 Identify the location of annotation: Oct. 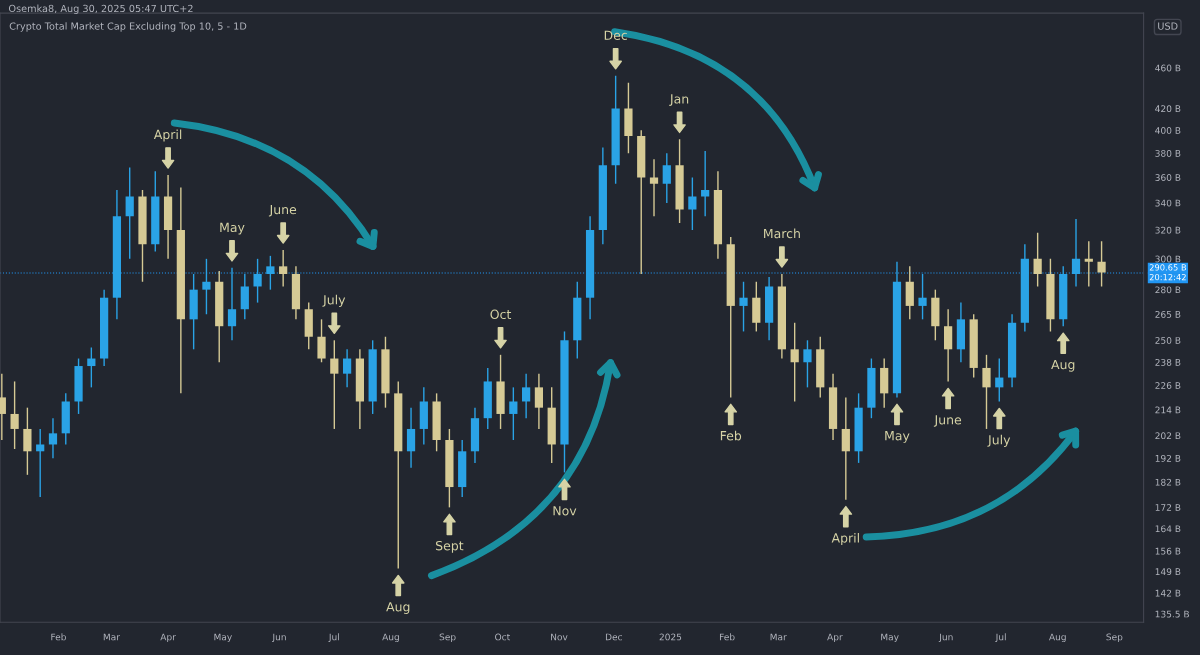
(501, 314).